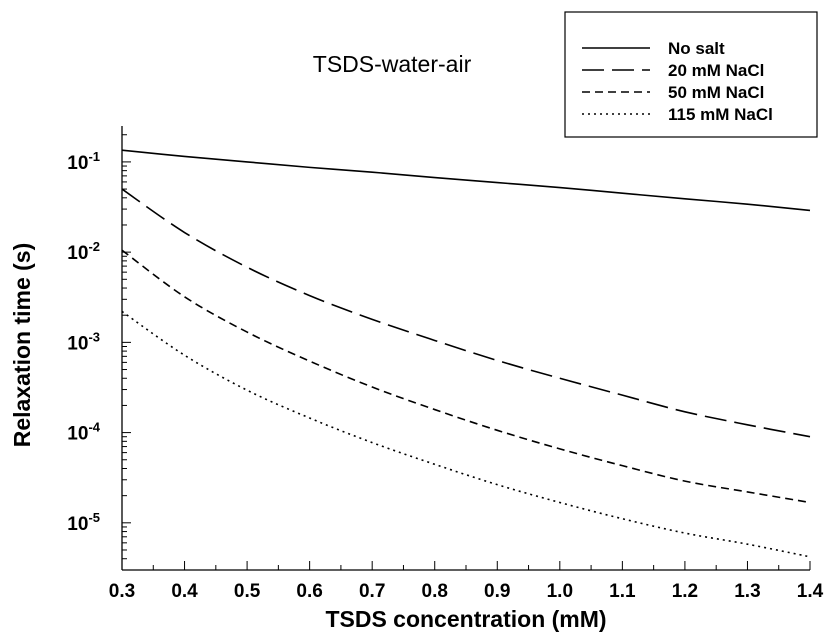 The height and width of the screenshot is (639, 825). I want to click on x-tick-label: 0.8, so click(435, 591).